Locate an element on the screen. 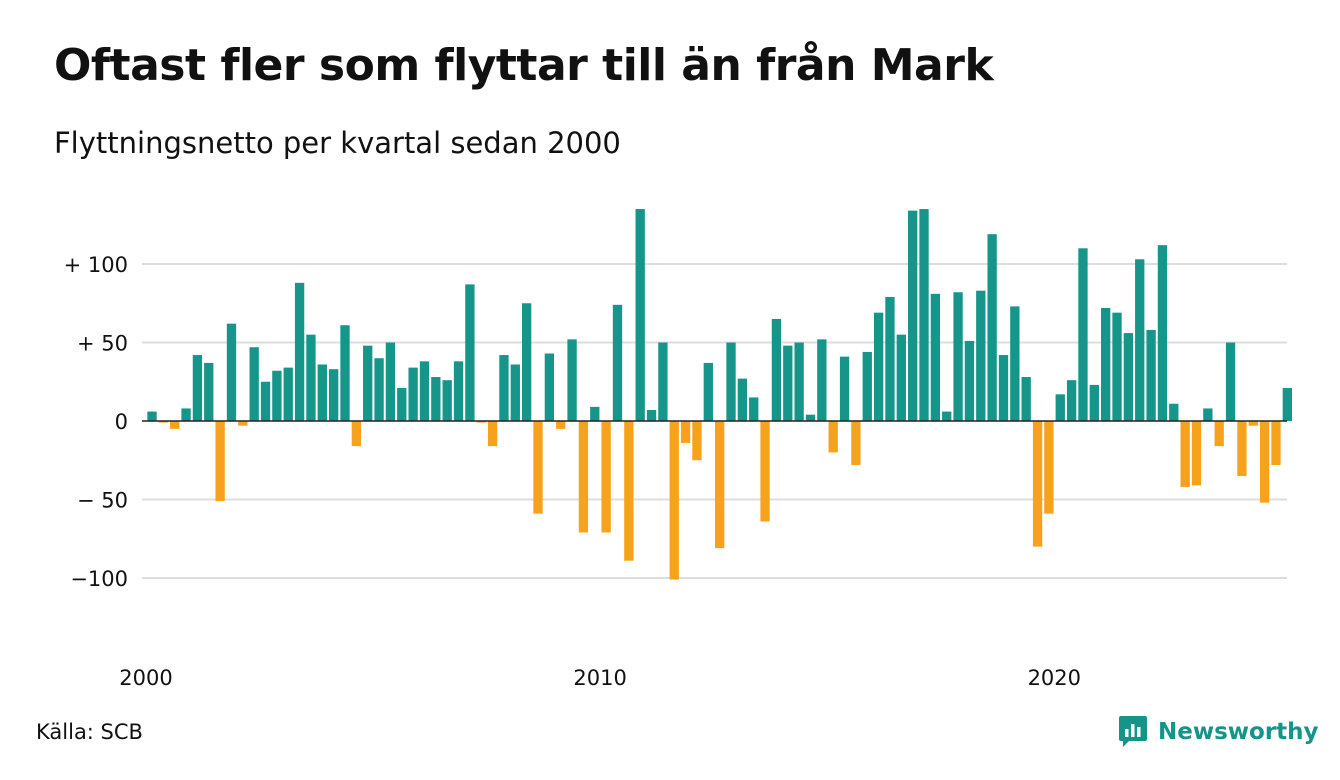 Image resolution: width=1340 pixels, height=780 pixels. y-axis: + 100 + 50 0 − 50 −100 is located at coordinates (96, 422).